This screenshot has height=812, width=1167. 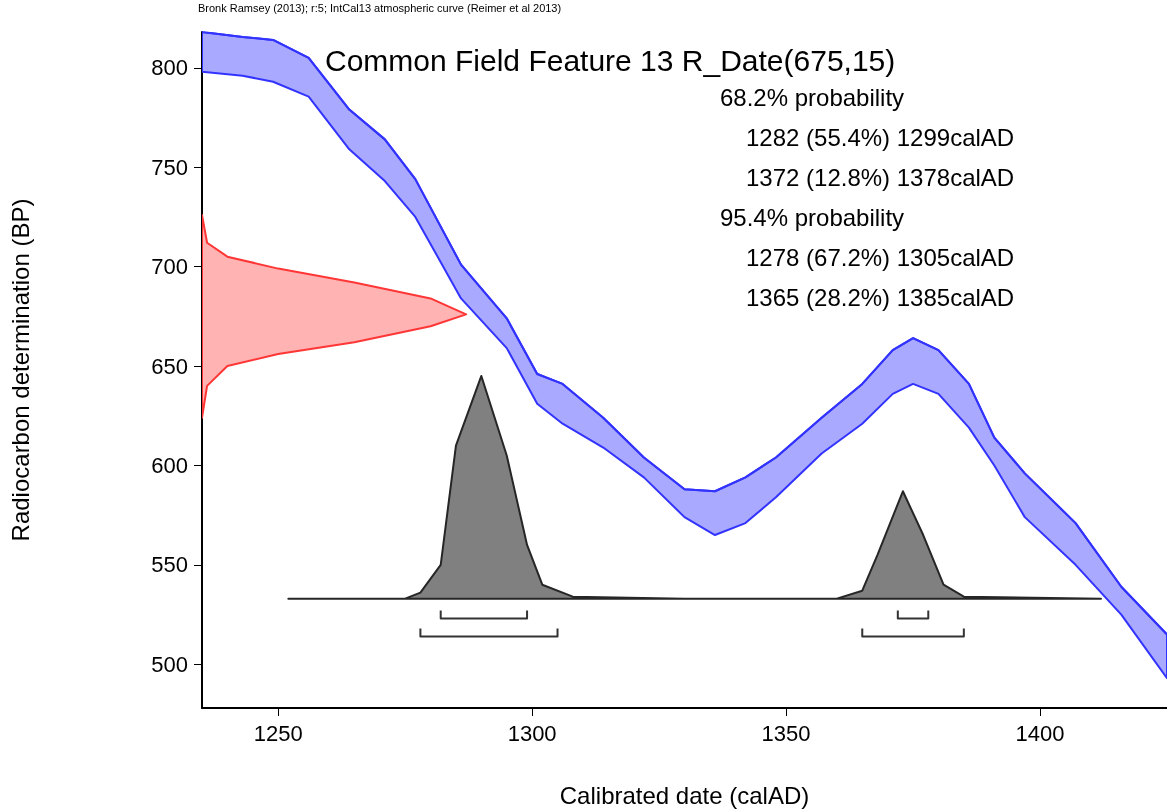 What do you see at coordinates (786, 733) in the screenshot?
I see `x-tick-label: 1350` at bounding box center [786, 733].